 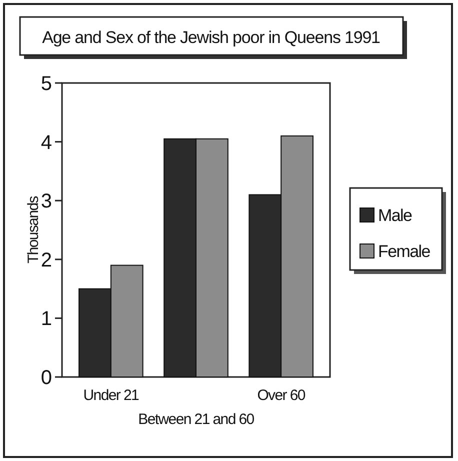 What do you see at coordinates (46, 260) in the screenshot?
I see `y-tick-label: 2` at bounding box center [46, 260].